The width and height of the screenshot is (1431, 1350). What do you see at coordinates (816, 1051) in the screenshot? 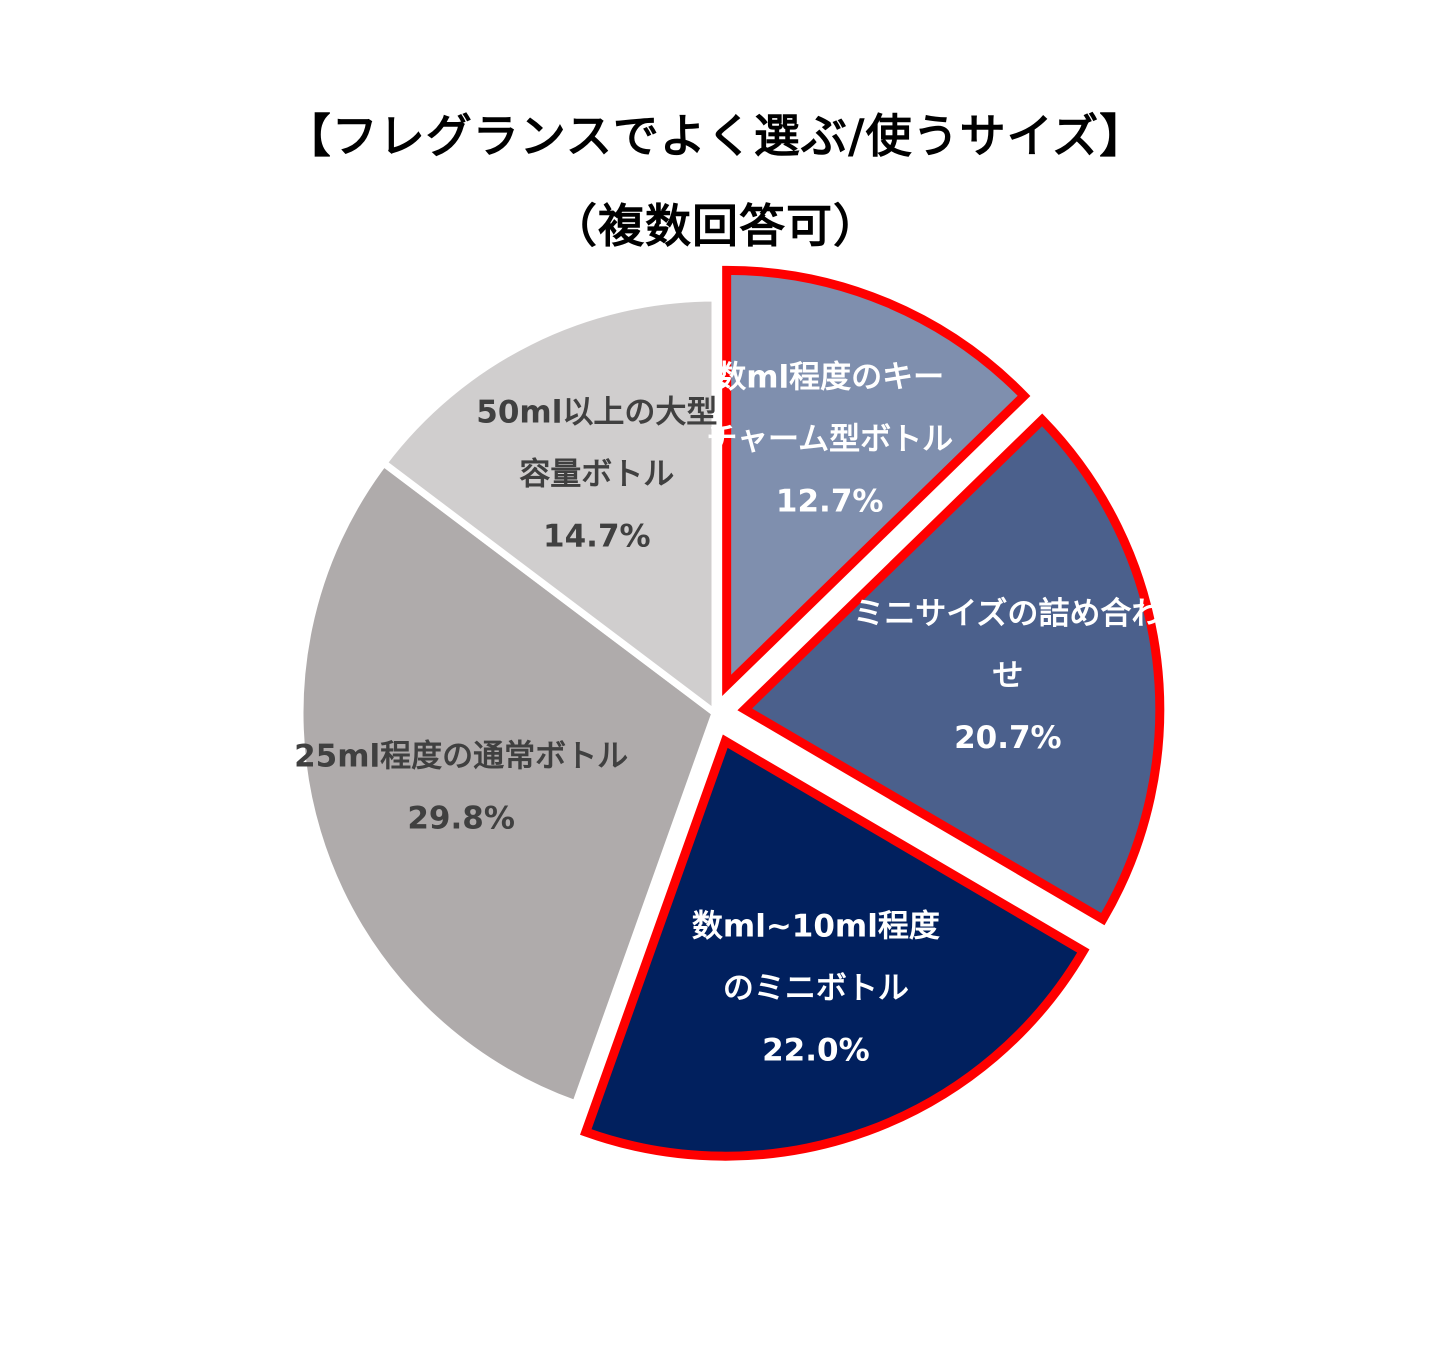
I see `slice-value-label-3: 22.0%` at bounding box center [816, 1051].